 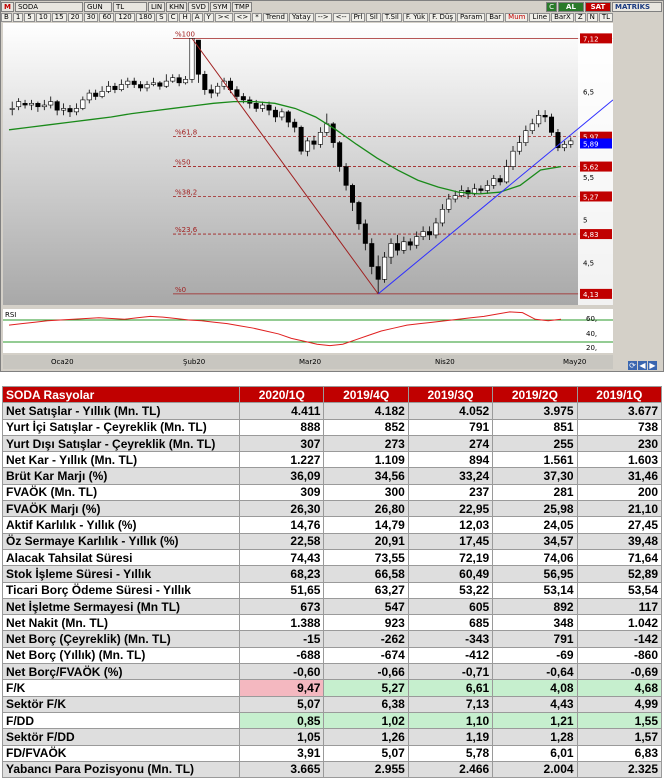 I want to click on arrow-right-icon: ▶, so click(x=652, y=365).